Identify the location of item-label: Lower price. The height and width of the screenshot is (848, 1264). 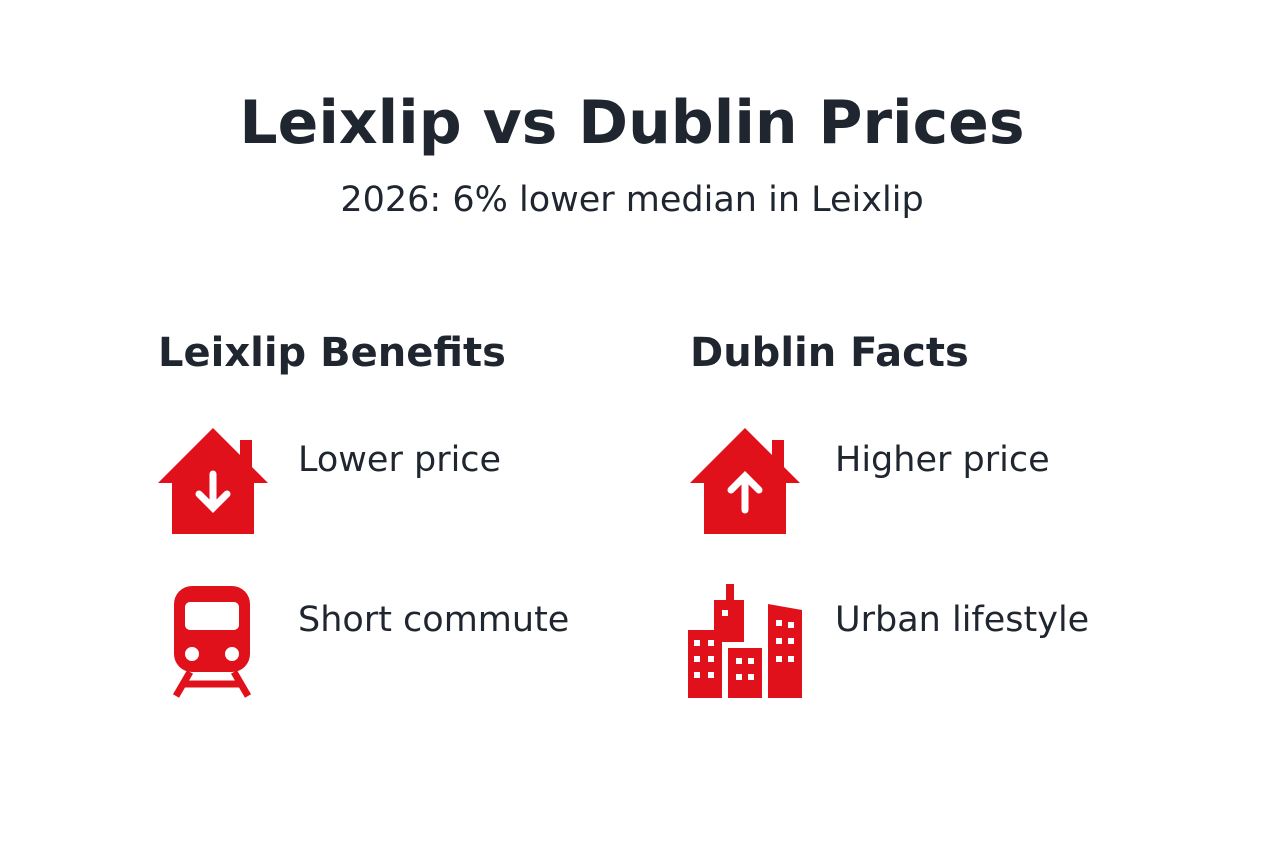
(400, 460).